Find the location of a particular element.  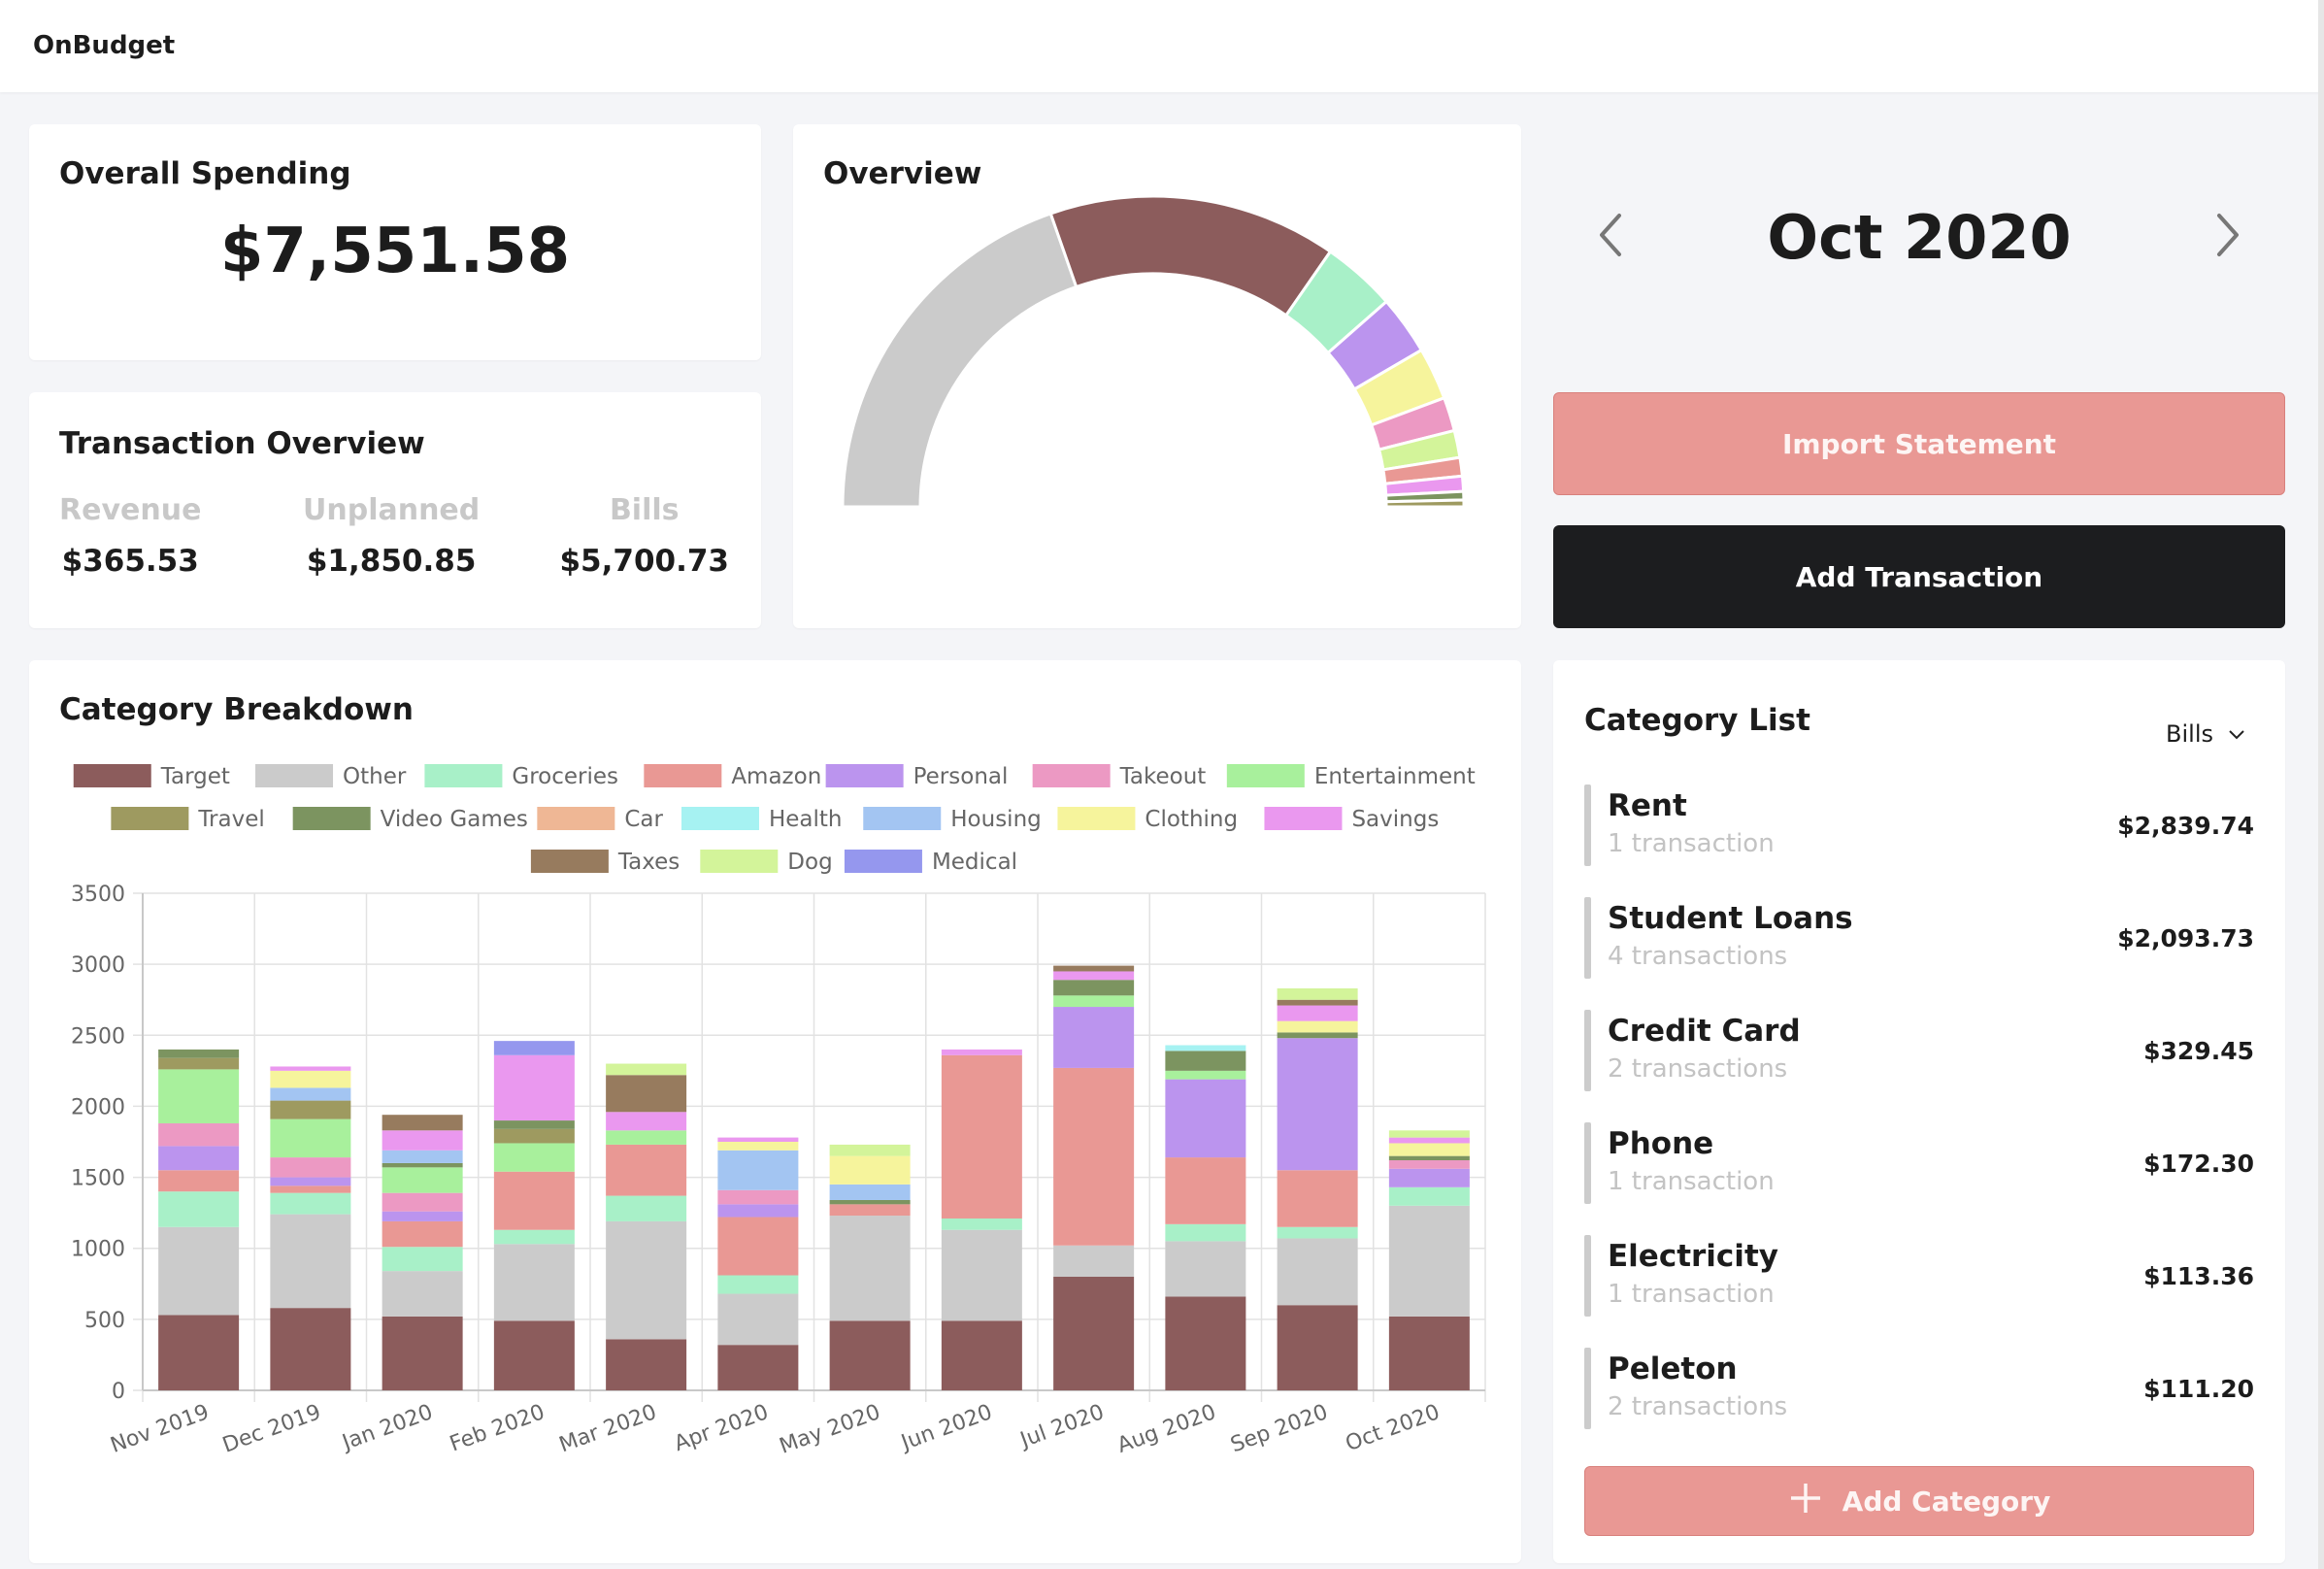

legend-swatch-target is located at coordinates (112, 775).